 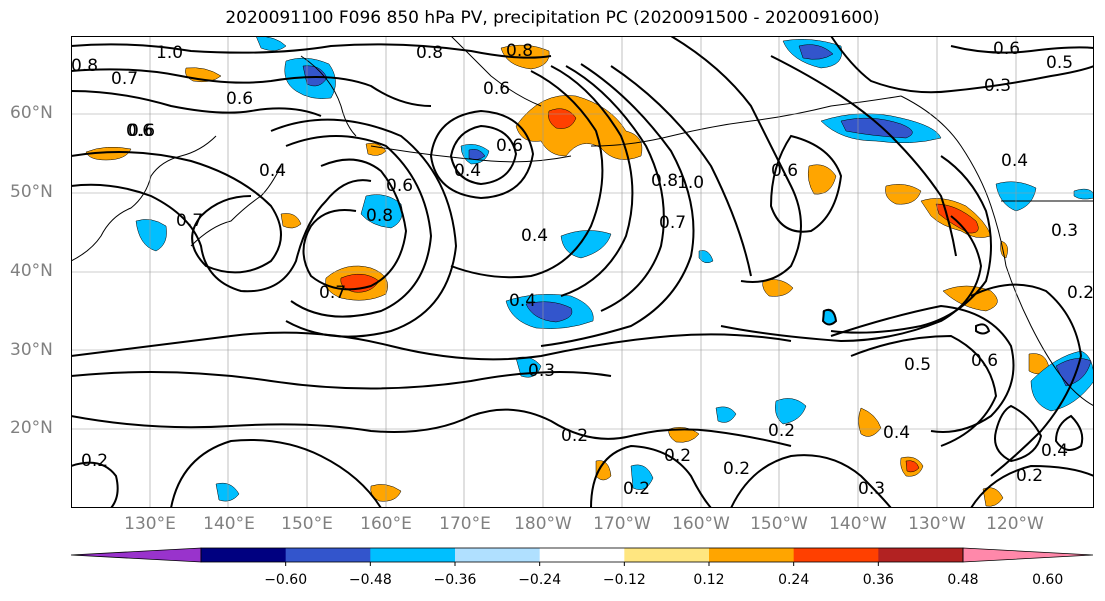 I want to click on colorbar-tick-label: −0.48, so click(x=370, y=580).